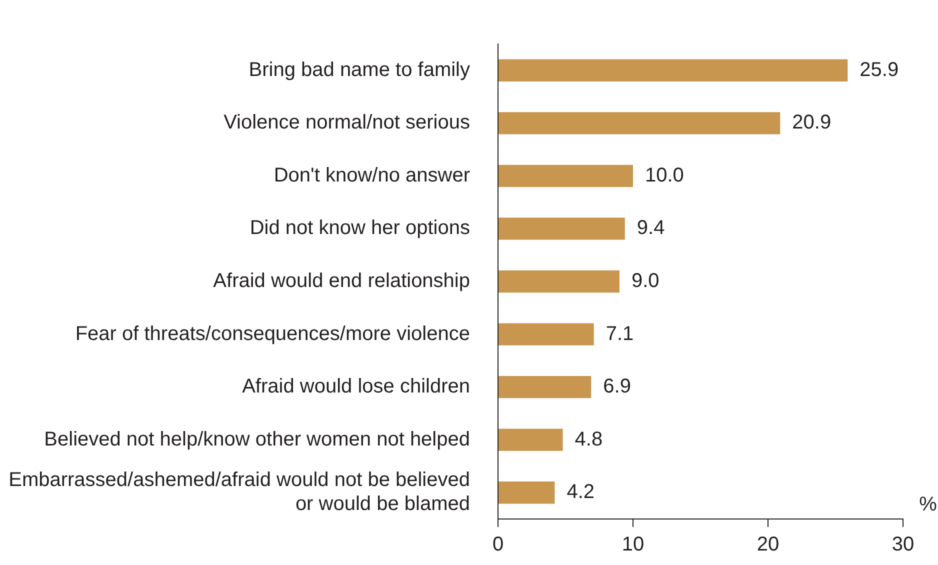 The height and width of the screenshot is (565, 938). I want to click on y-tick-label: Believed not help/know other women not helped, so click(257, 439).